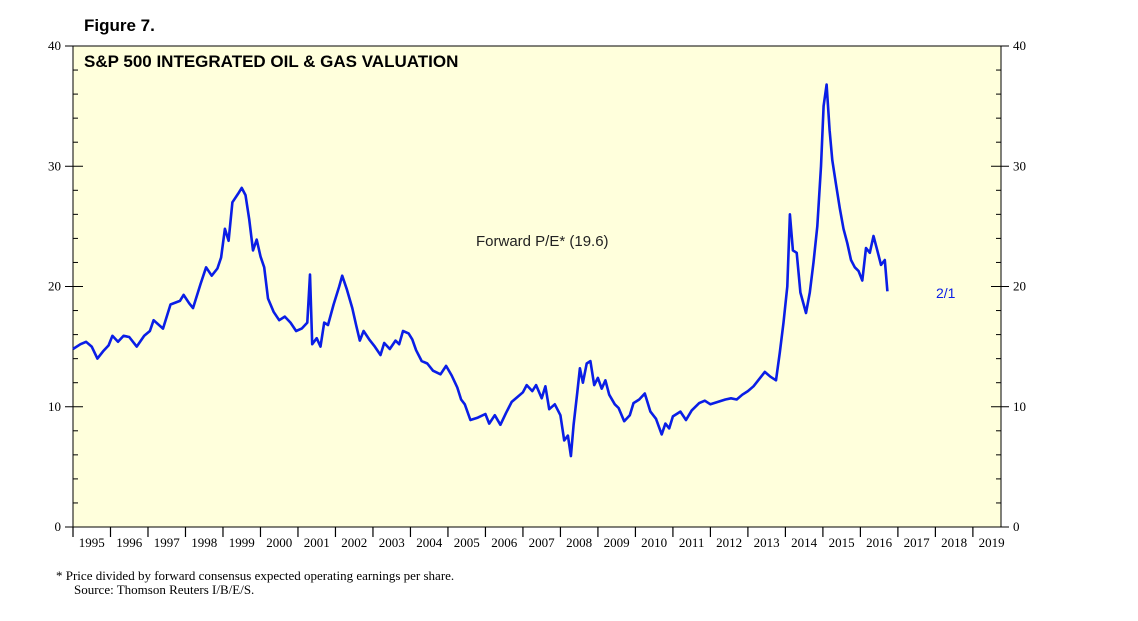  Describe the element at coordinates (954, 542) in the screenshot. I see `x-tick-label: 2018` at that location.